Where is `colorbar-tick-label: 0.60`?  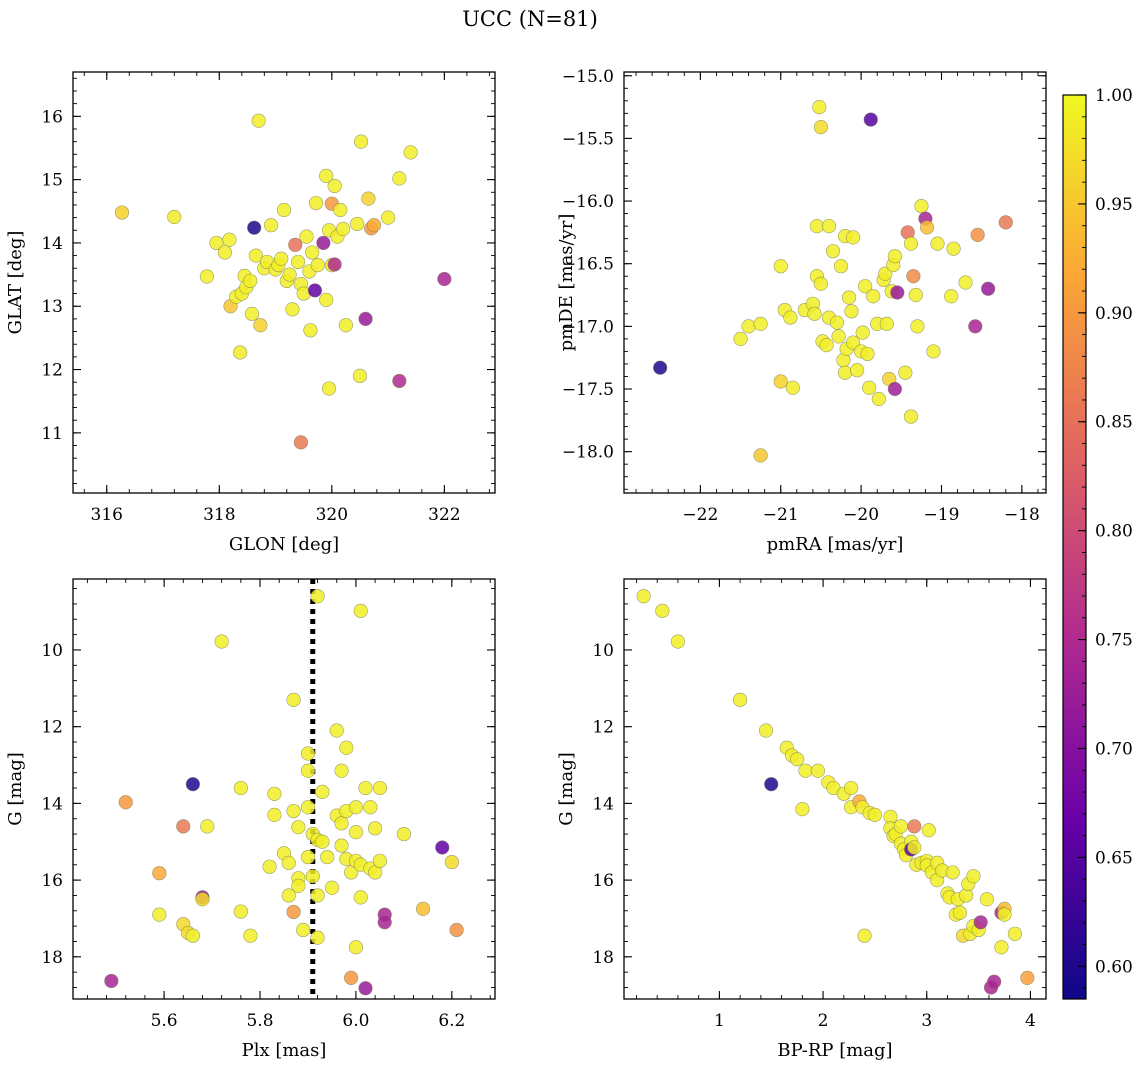 colorbar-tick-label: 0.60 is located at coordinates (1114, 967).